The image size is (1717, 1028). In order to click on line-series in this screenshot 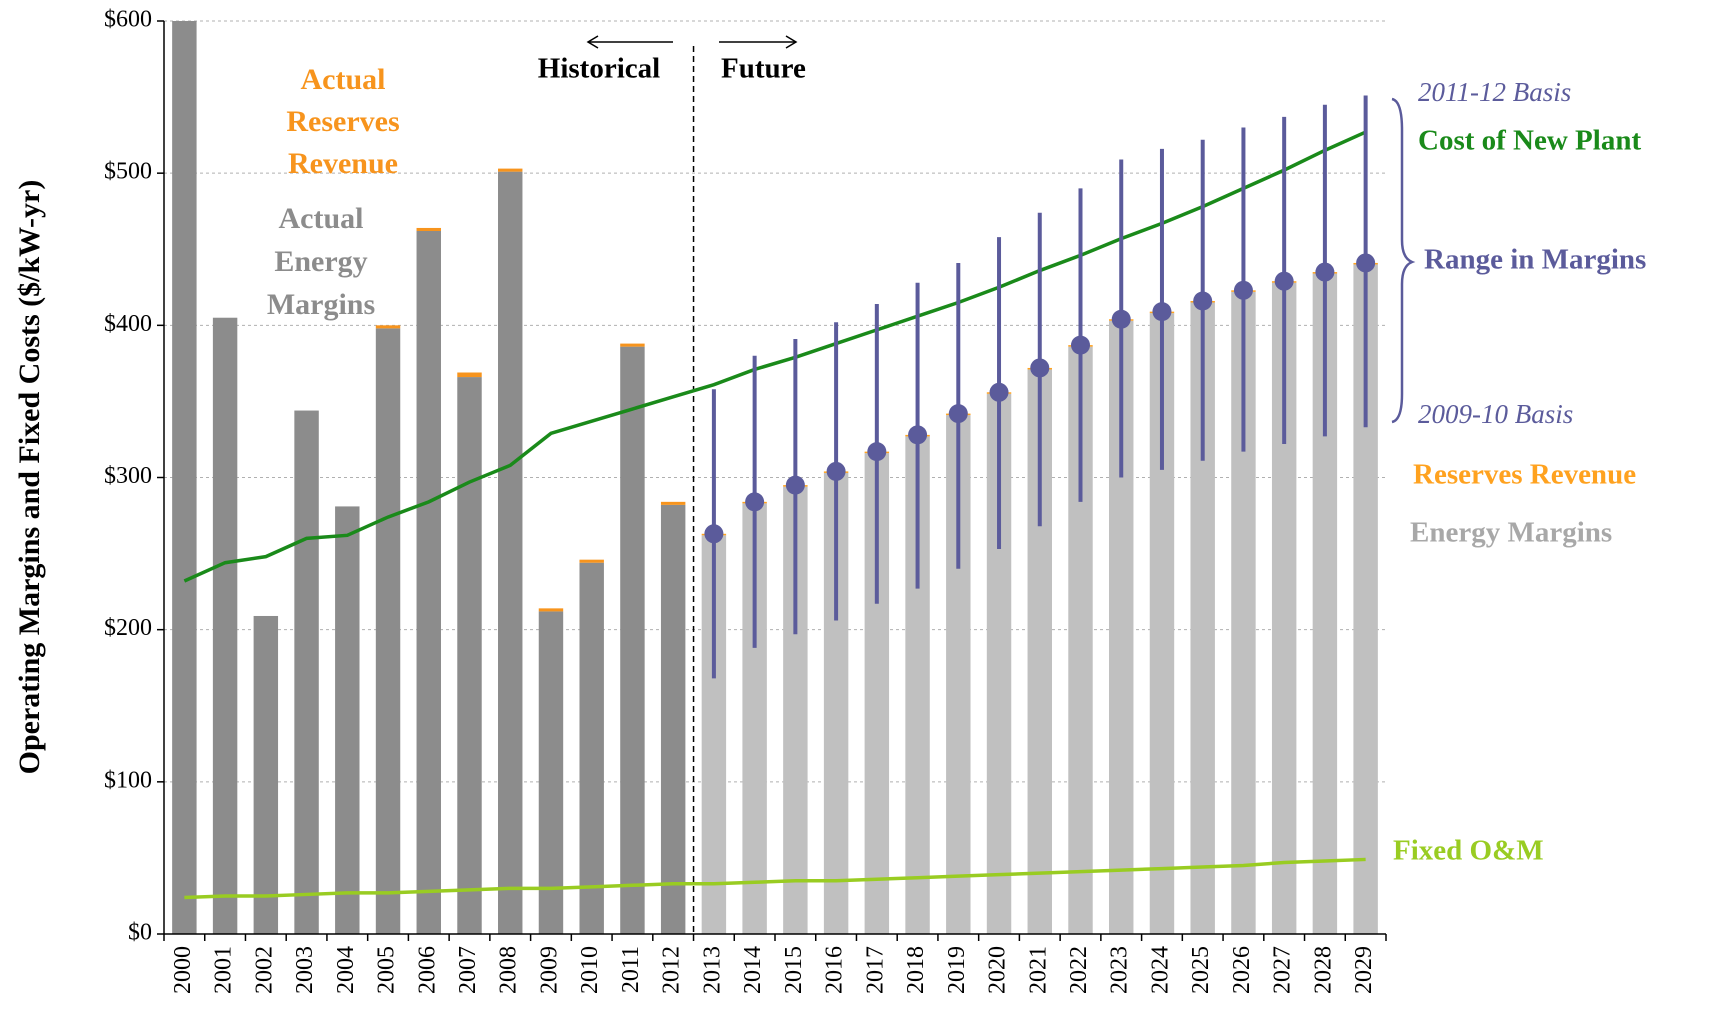, I will do `click(775, 878)`.